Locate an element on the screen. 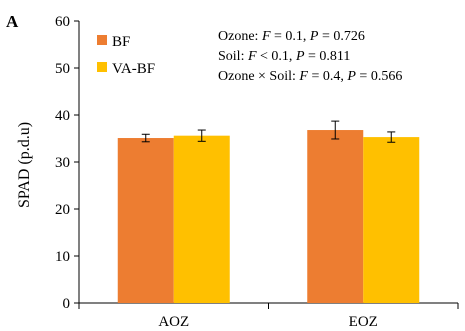 Image resolution: width=465 pixels, height=331 pixels. bar-aoz-bf is located at coordinates (145, 220).